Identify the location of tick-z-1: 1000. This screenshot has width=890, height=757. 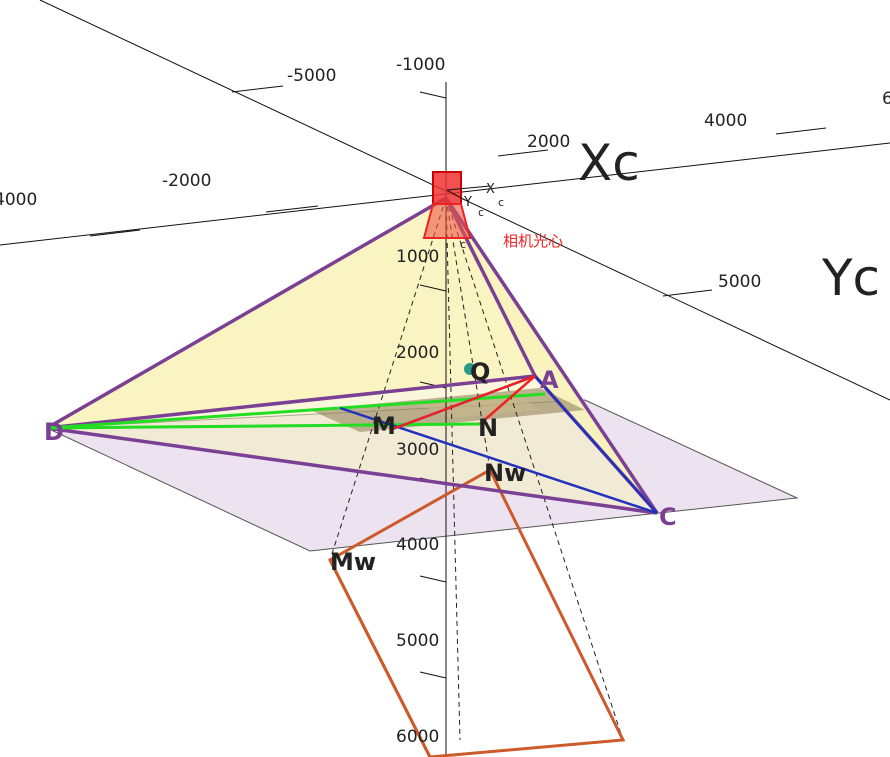
(417, 257).